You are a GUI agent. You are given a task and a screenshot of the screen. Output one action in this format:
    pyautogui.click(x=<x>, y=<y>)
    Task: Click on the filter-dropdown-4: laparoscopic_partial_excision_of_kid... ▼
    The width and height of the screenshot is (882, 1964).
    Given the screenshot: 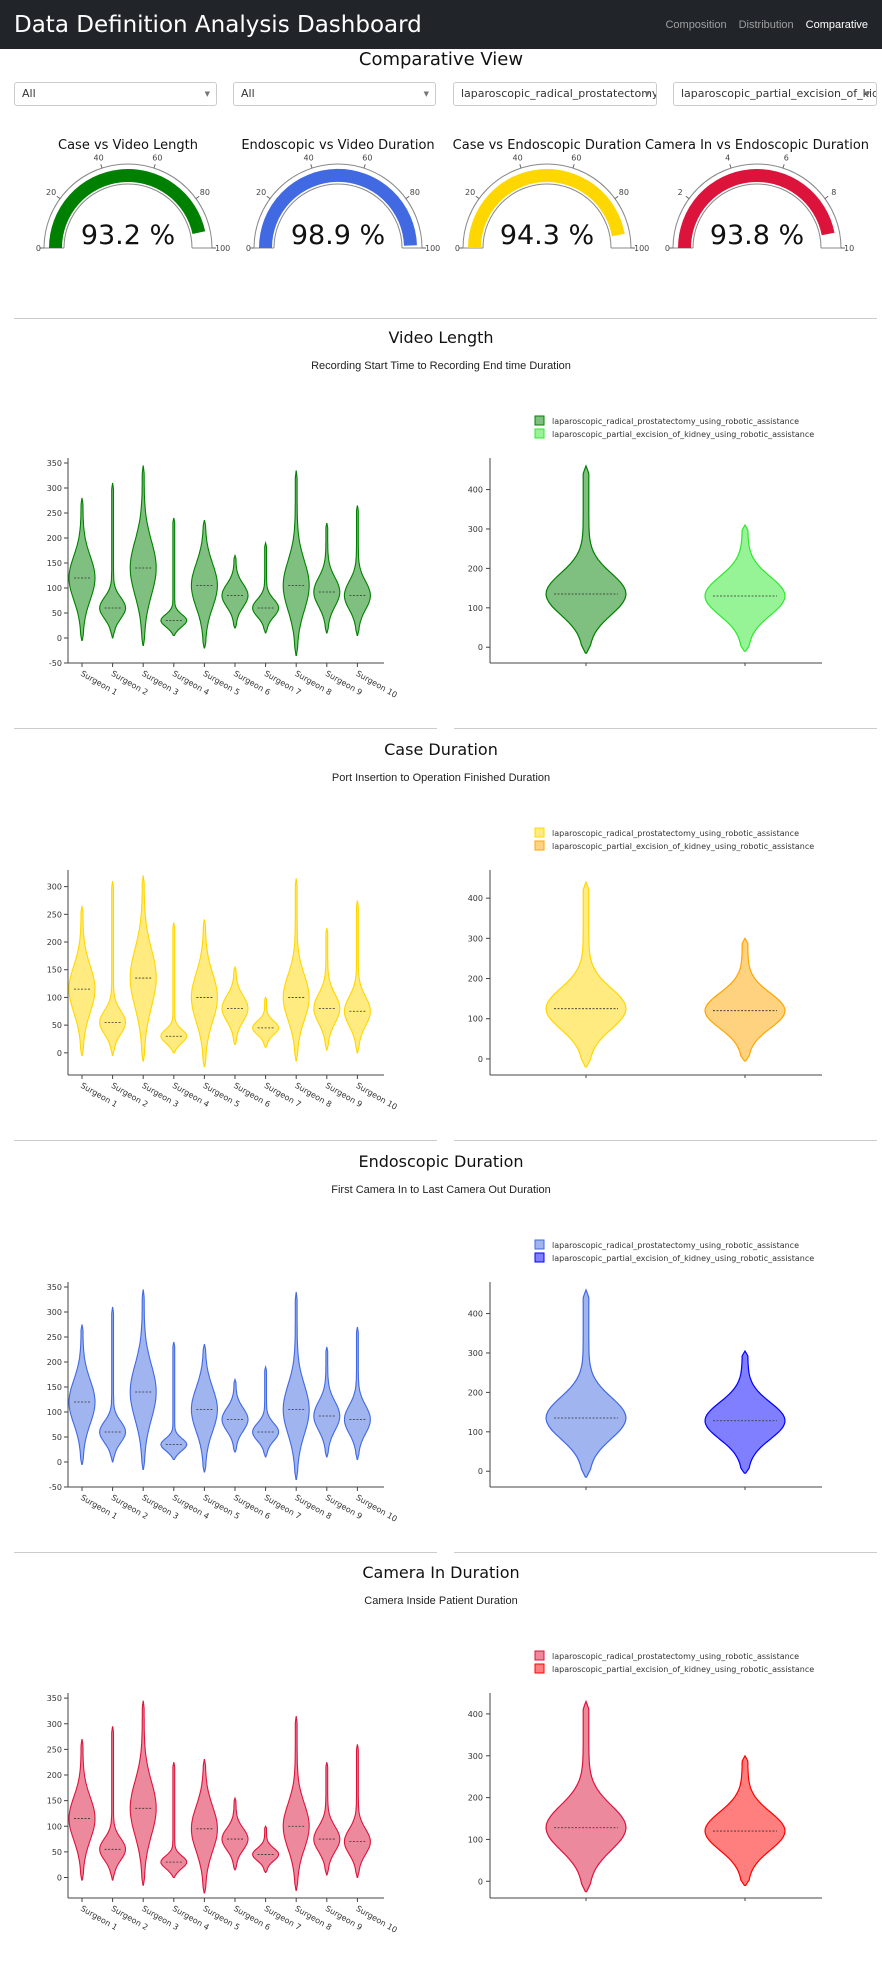 What is the action you would take?
    pyautogui.click(x=775, y=94)
    